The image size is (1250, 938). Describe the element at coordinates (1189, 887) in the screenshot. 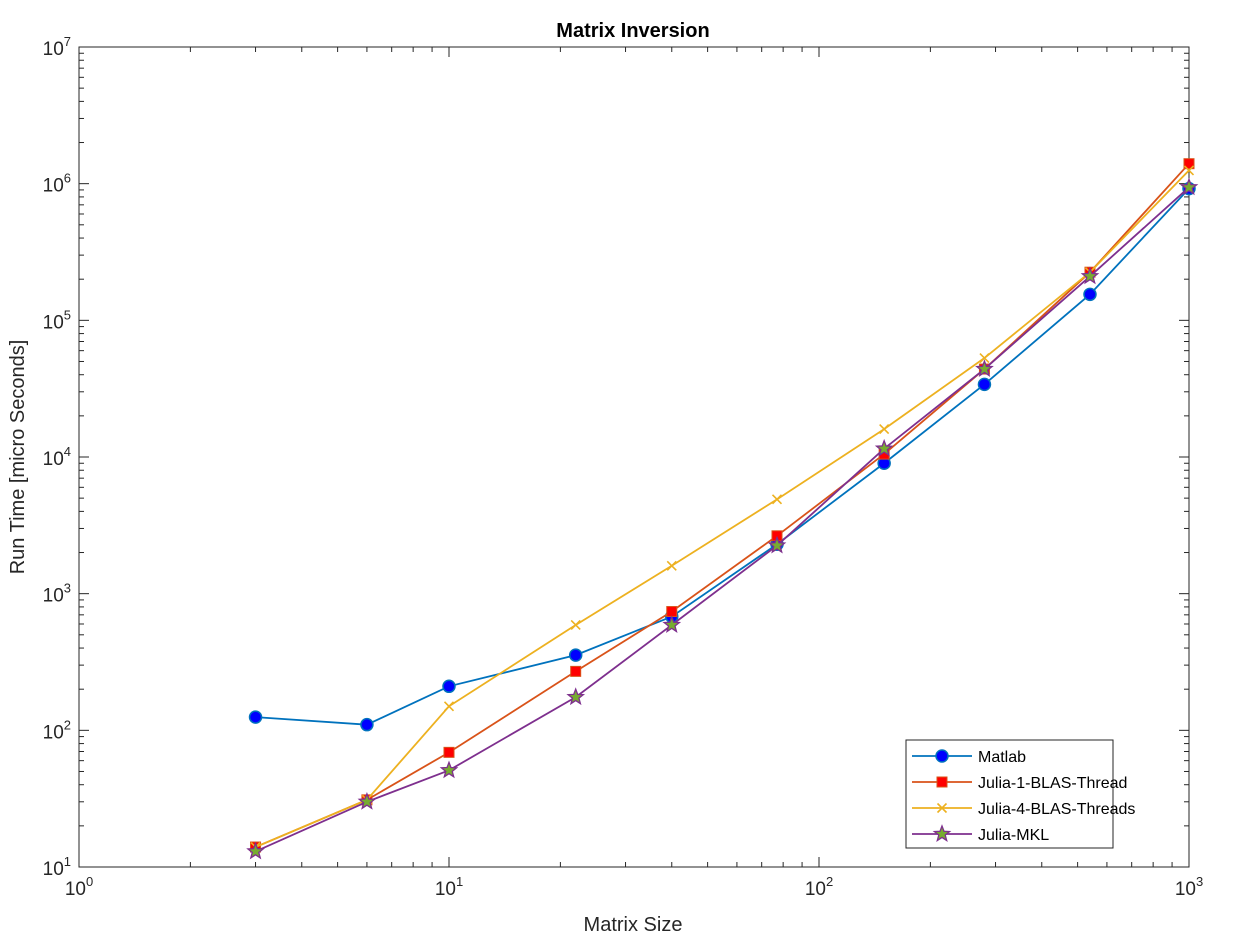

I see `x-tick-label: 10³` at that location.